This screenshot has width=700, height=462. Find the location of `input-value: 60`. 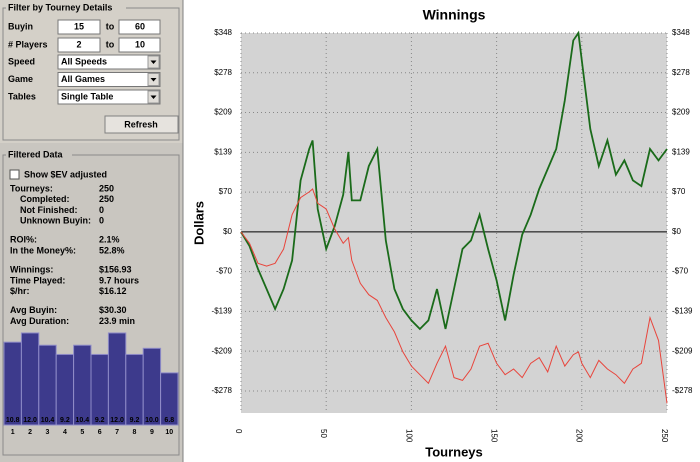

input-value: 60 is located at coordinates (140, 26).